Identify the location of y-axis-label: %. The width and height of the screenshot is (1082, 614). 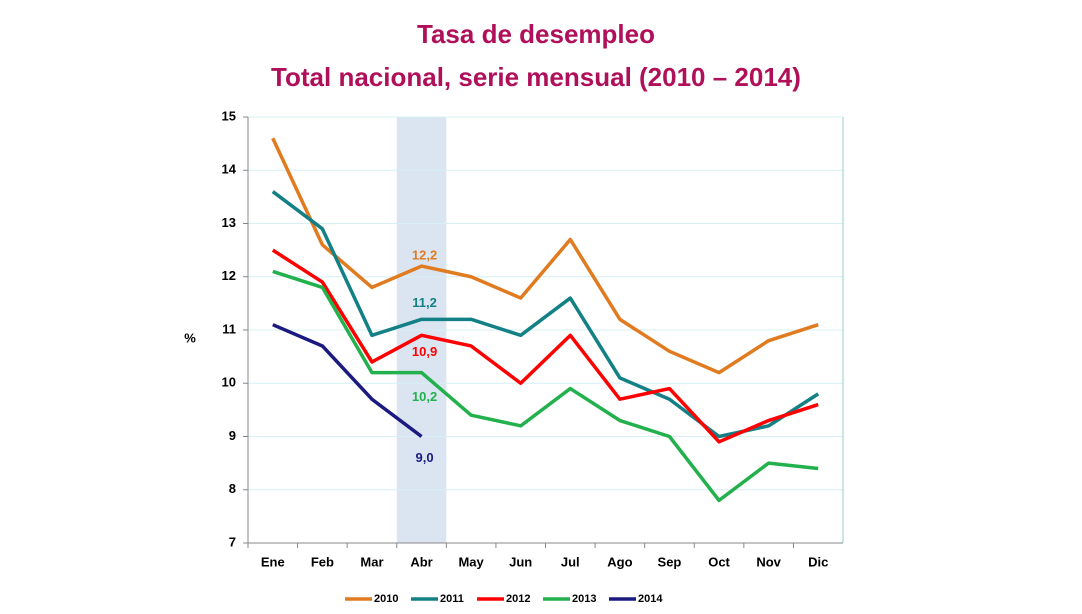
(190, 337).